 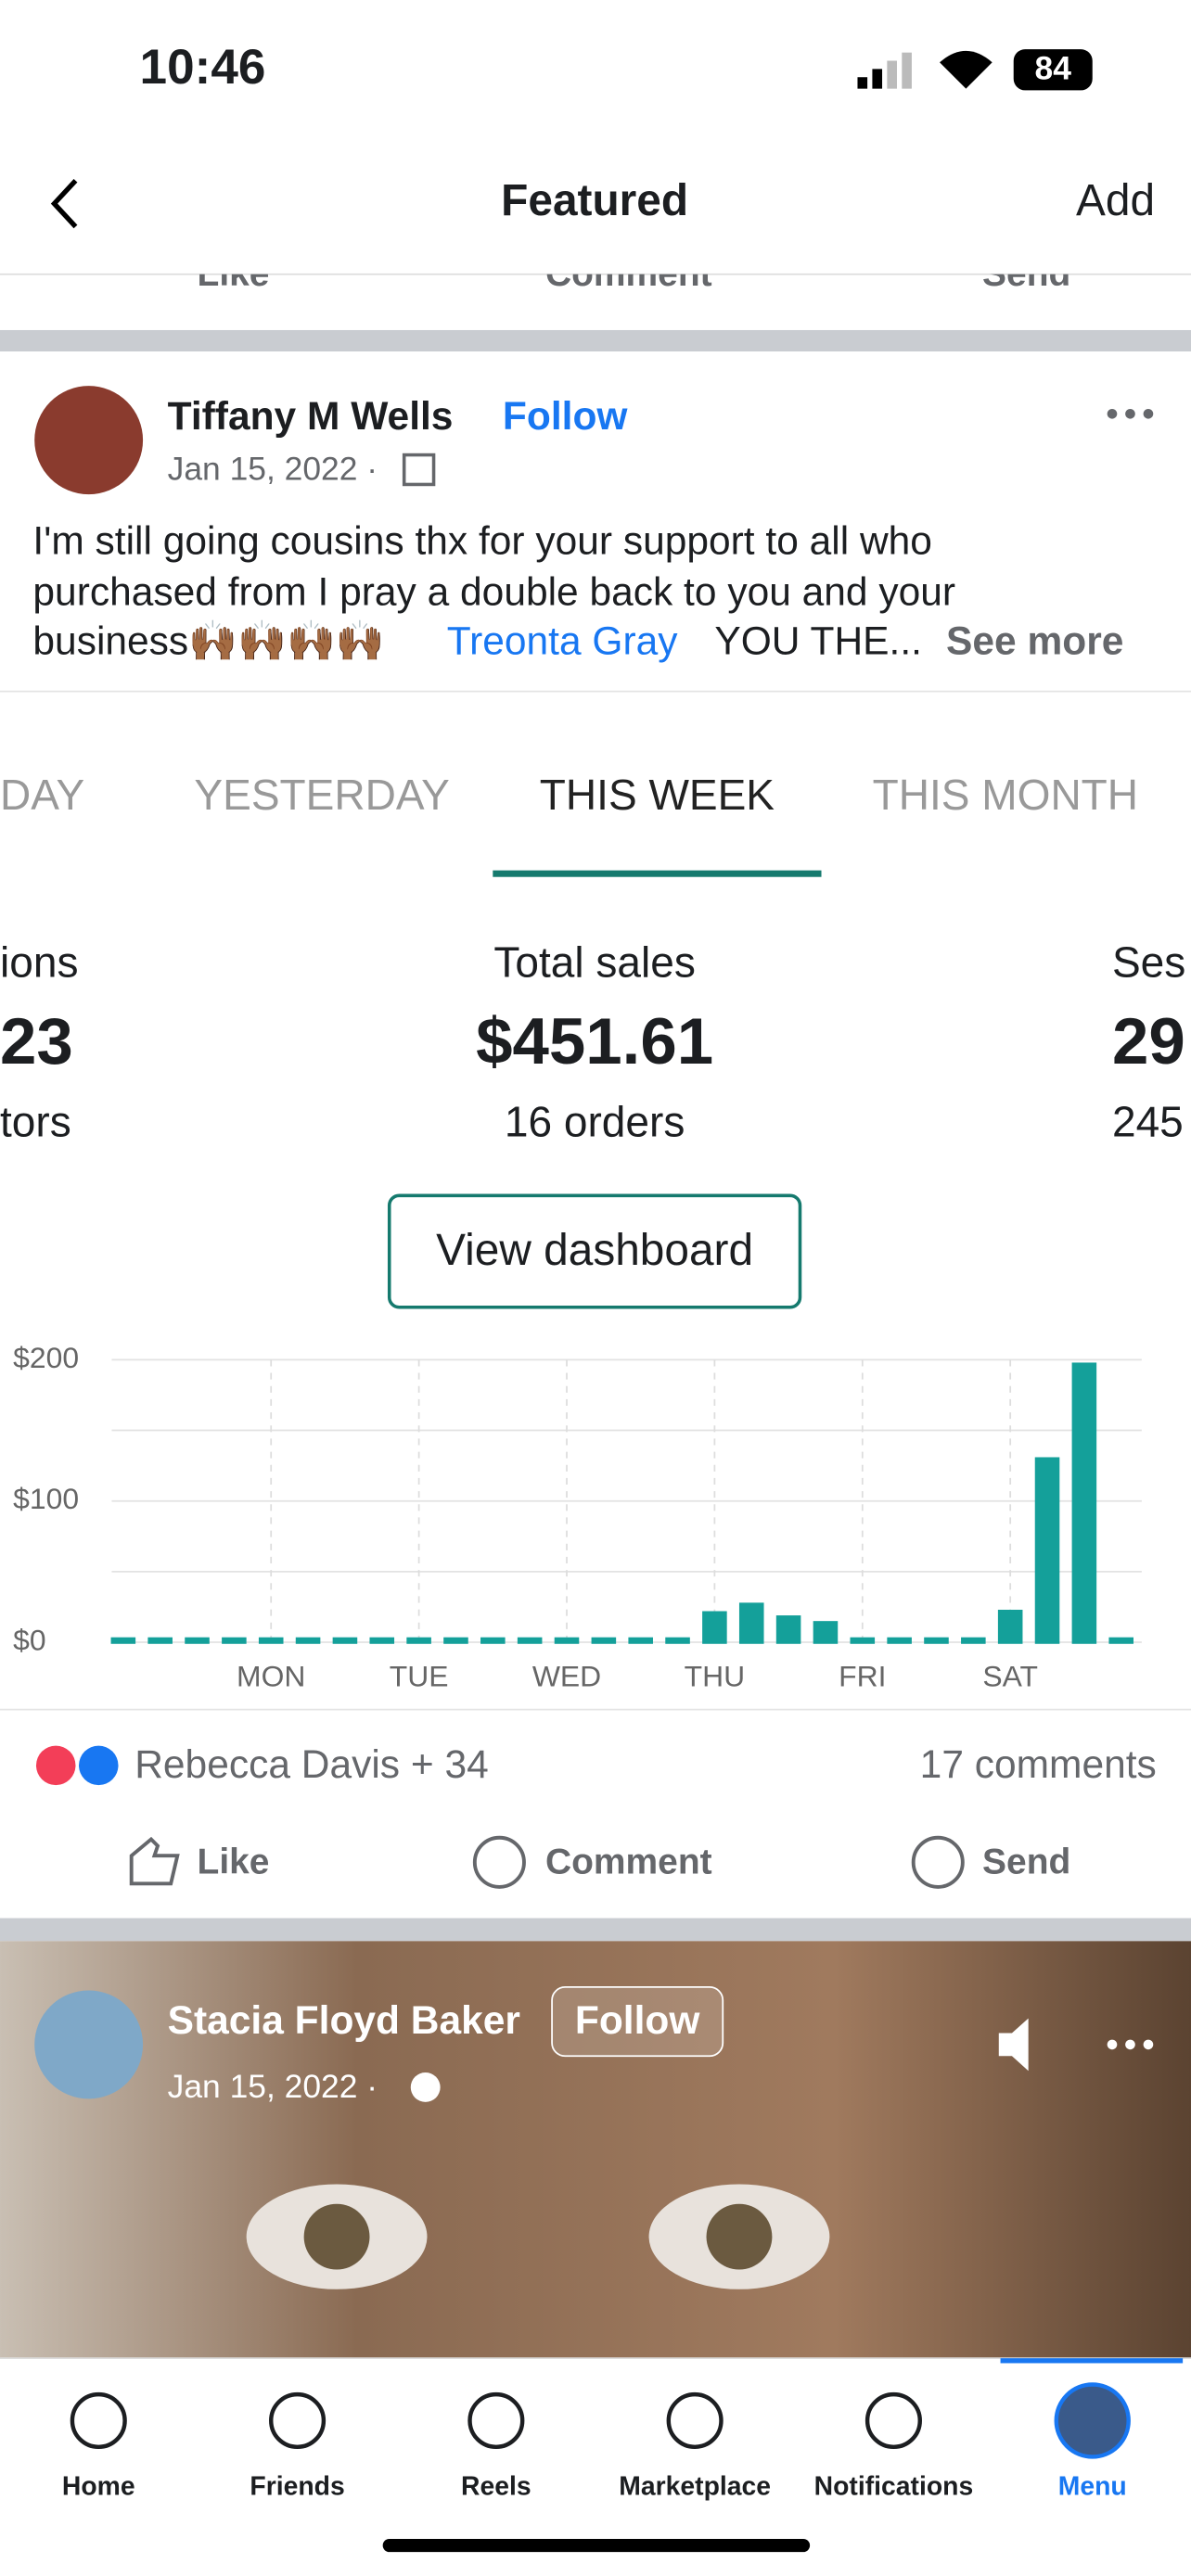 What do you see at coordinates (1092, 2361) in the screenshot?
I see `active-tab-indicator` at bounding box center [1092, 2361].